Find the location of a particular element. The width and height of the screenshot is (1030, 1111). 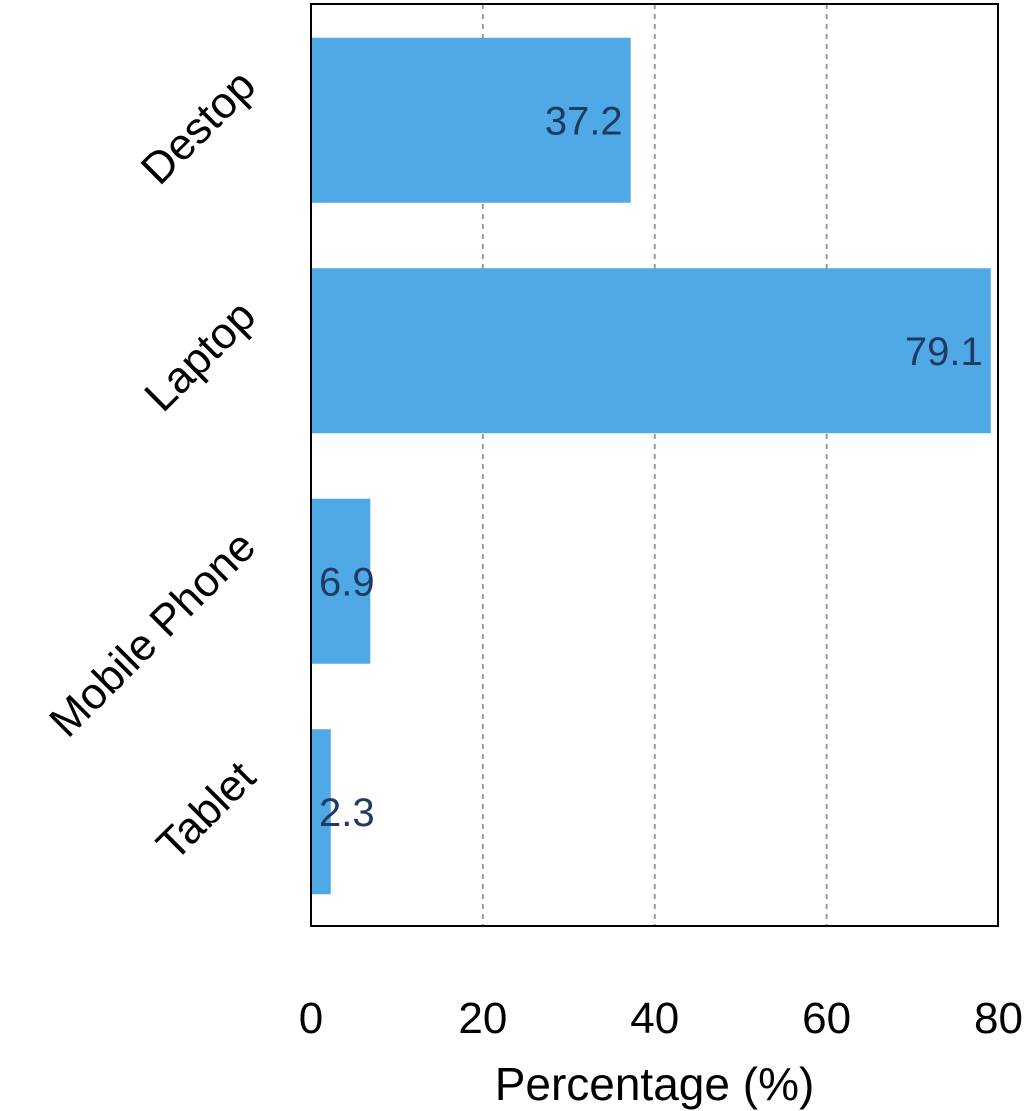

x-axis-ticks: 0 20 40 60 80 is located at coordinates (661, 1018).